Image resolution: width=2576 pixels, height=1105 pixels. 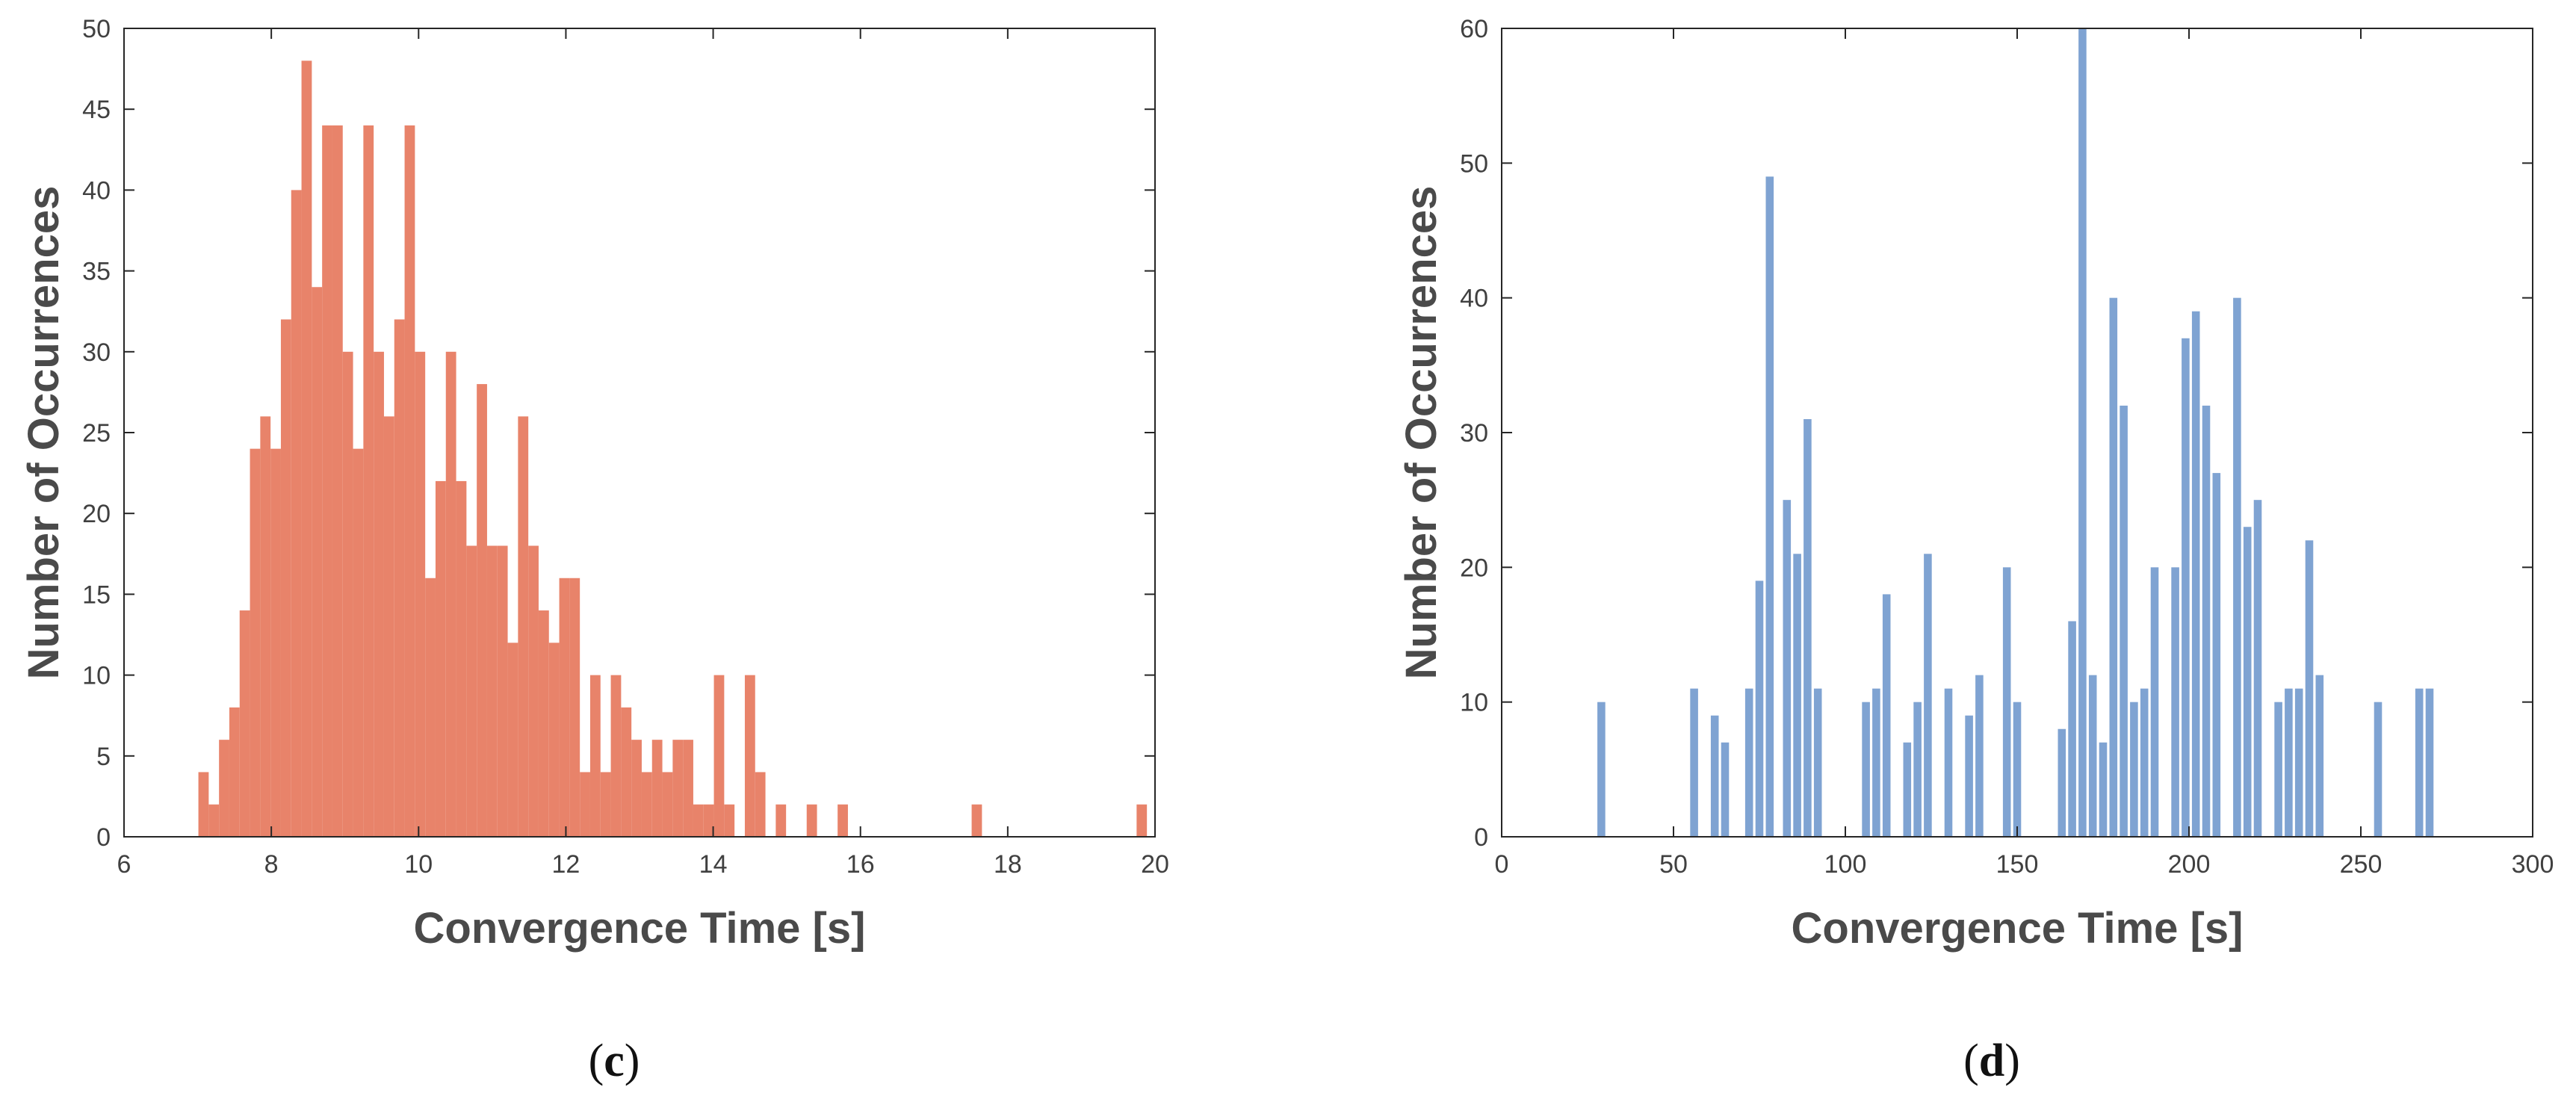 What do you see at coordinates (124, 864) in the screenshot?
I see `x-tick-label: 6` at bounding box center [124, 864].